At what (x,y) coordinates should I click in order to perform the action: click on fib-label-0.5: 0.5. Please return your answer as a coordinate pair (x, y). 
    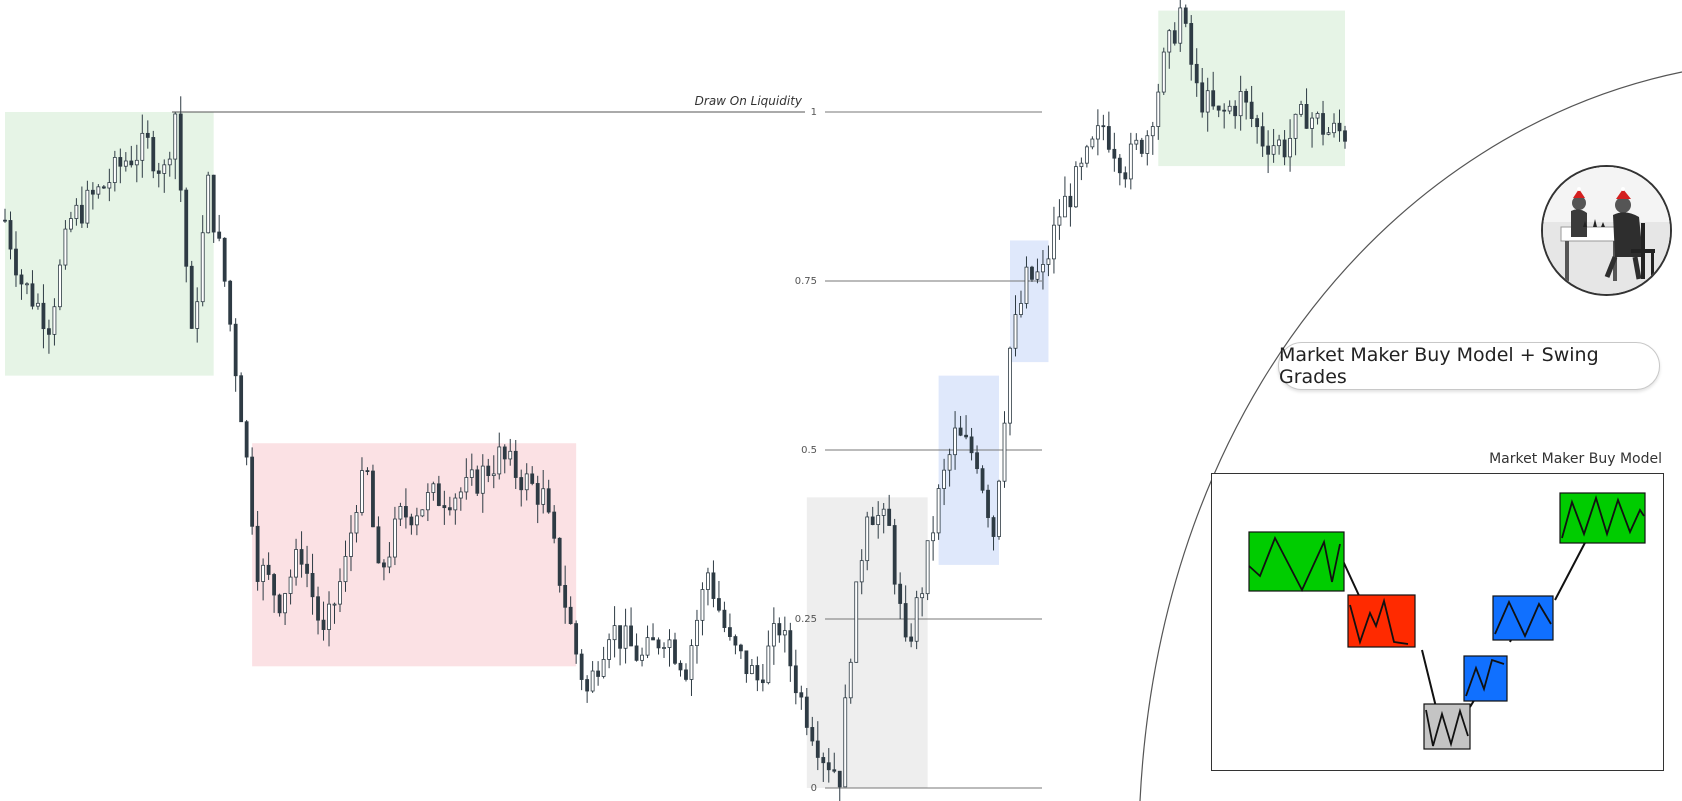
    Looking at the image, I should click on (809, 450).